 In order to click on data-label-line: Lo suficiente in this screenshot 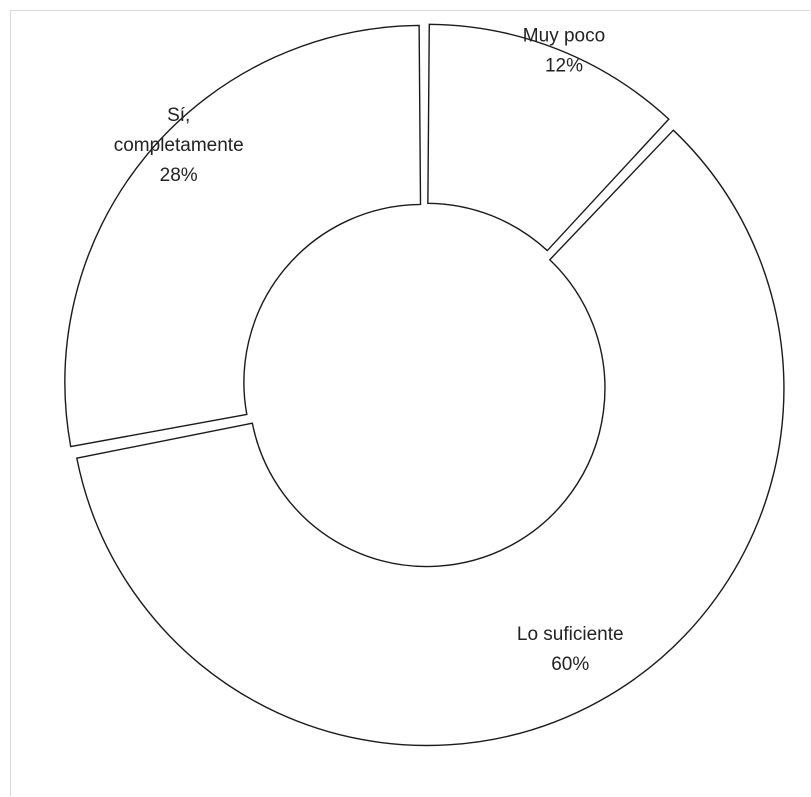, I will do `click(570, 634)`.